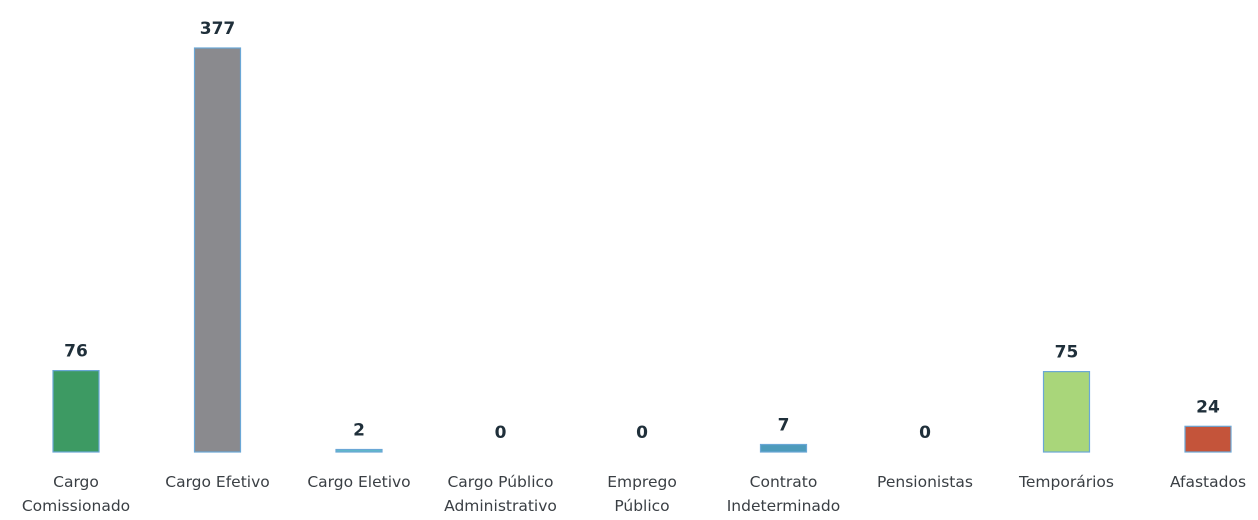  Describe the element at coordinates (642, 494) in the screenshot. I see `category-label-4: Emprego Público` at that location.